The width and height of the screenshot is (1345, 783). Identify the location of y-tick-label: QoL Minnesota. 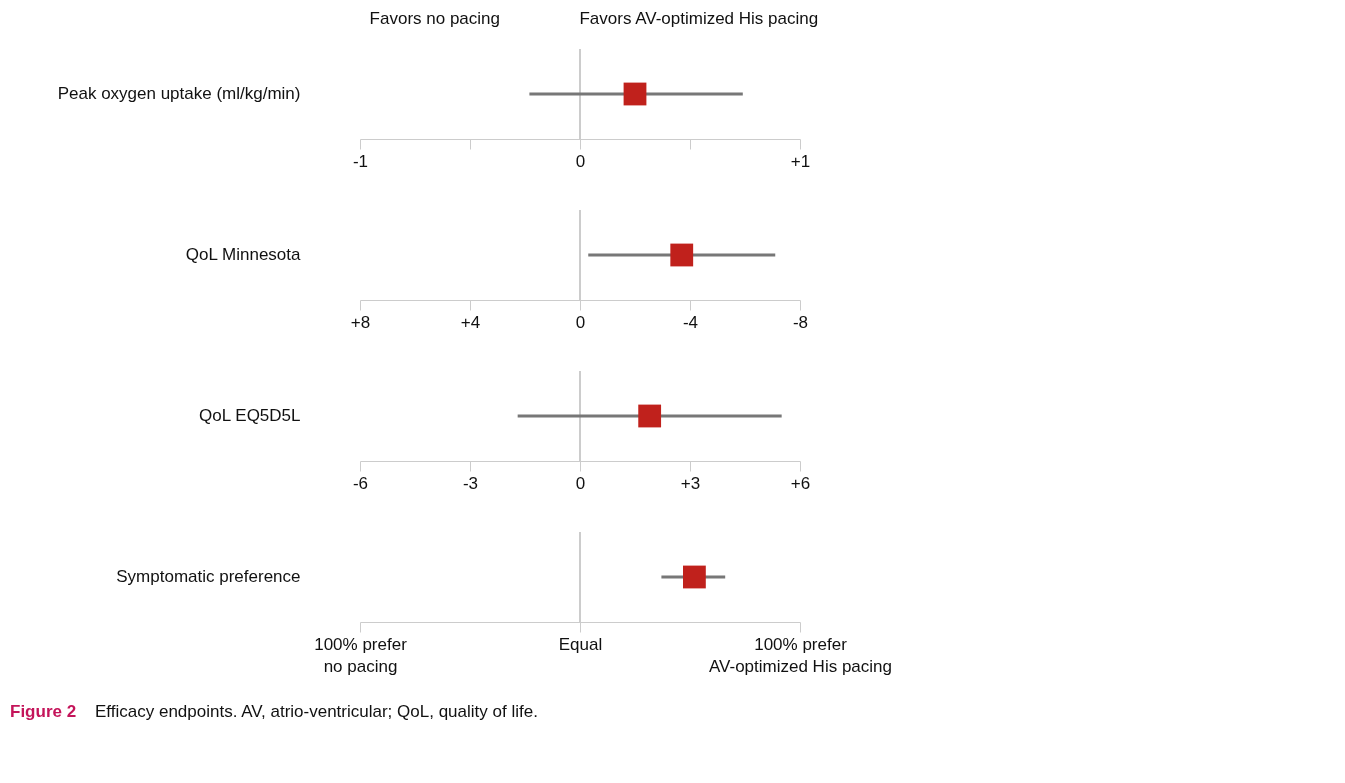
(243, 254).